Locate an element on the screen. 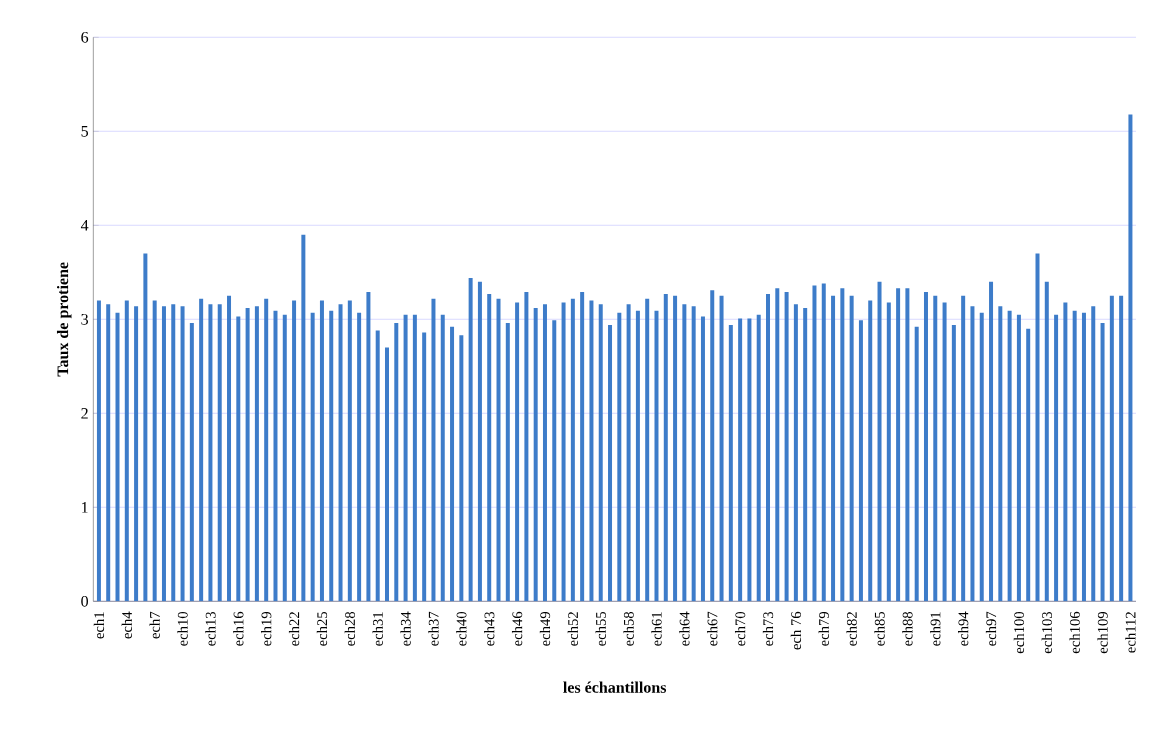 This screenshot has width=1156, height=756. x-tick-label: ech88 is located at coordinates (907, 628).